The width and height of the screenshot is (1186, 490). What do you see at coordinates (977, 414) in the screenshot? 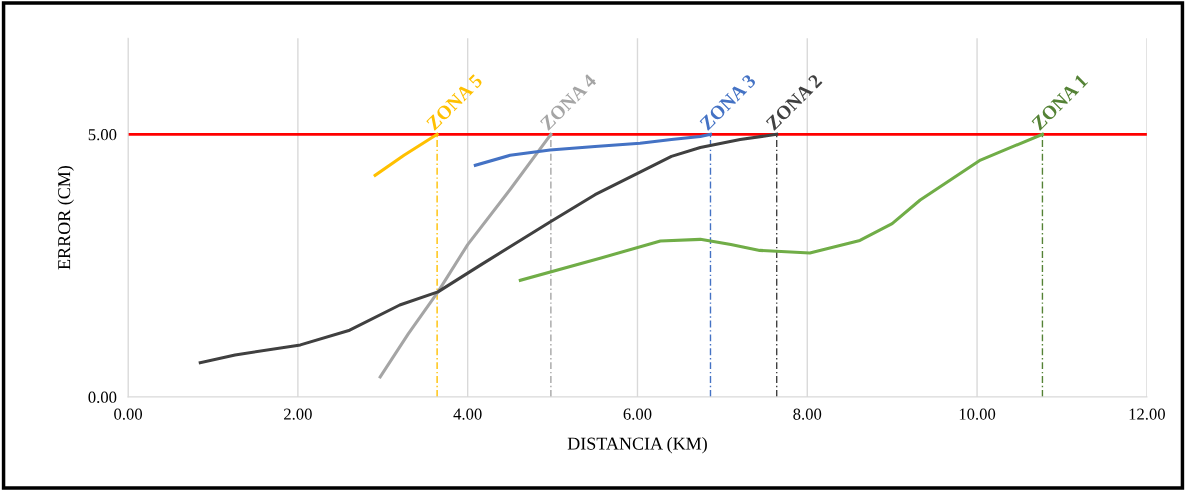
I see `x-tick-label: 10.00` at bounding box center [977, 414].